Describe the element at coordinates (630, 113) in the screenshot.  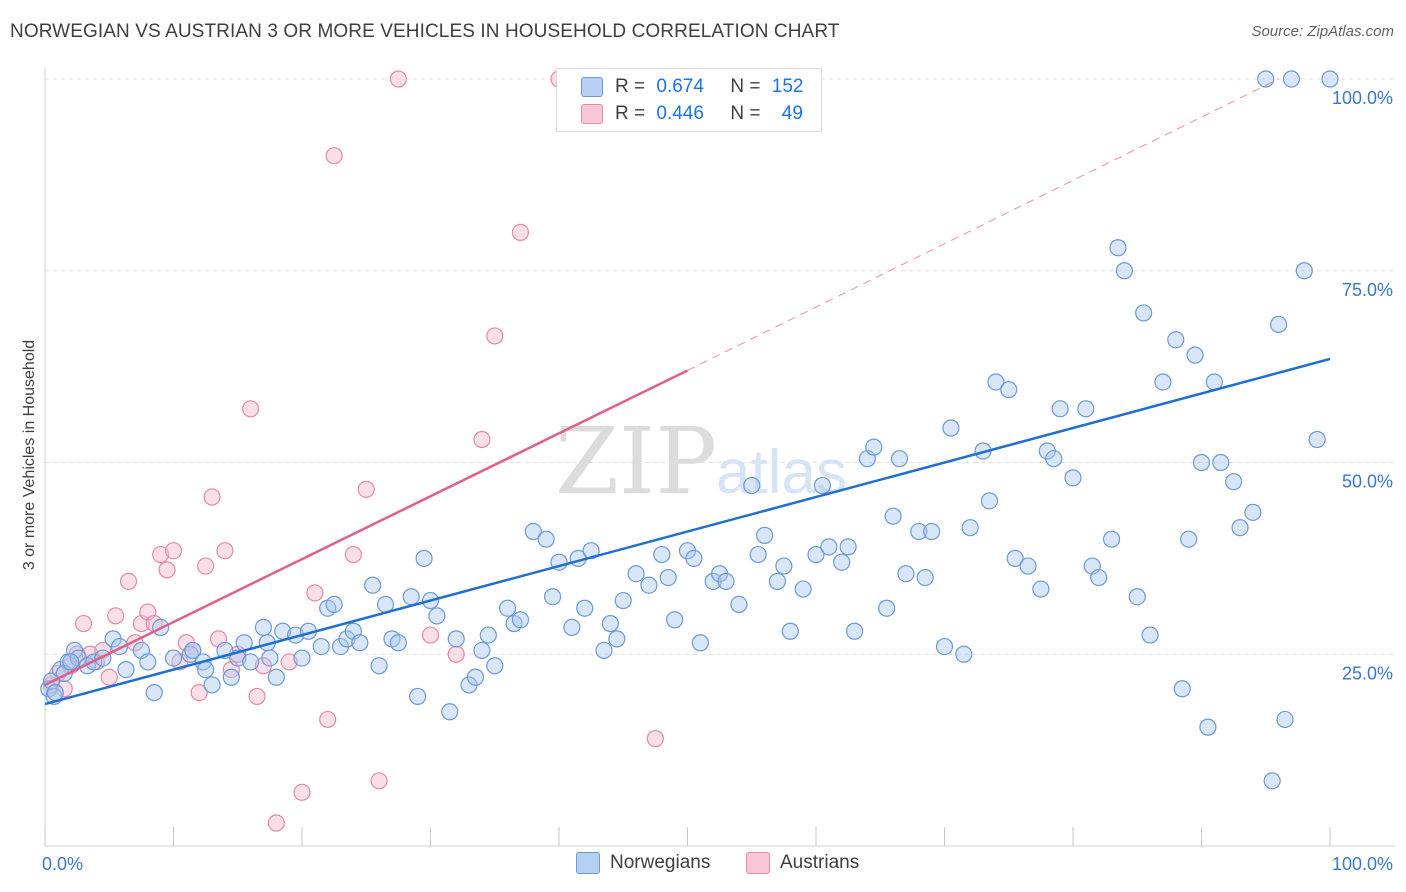
I see `legend-r-label: R =` at that location.